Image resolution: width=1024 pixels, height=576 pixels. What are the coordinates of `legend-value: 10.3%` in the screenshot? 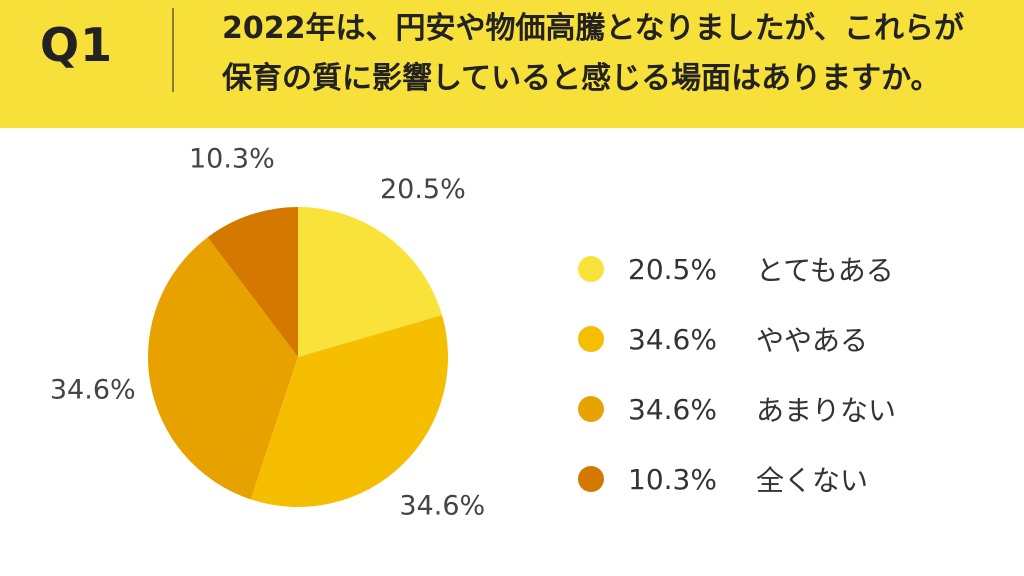 It's located at (672, 479).